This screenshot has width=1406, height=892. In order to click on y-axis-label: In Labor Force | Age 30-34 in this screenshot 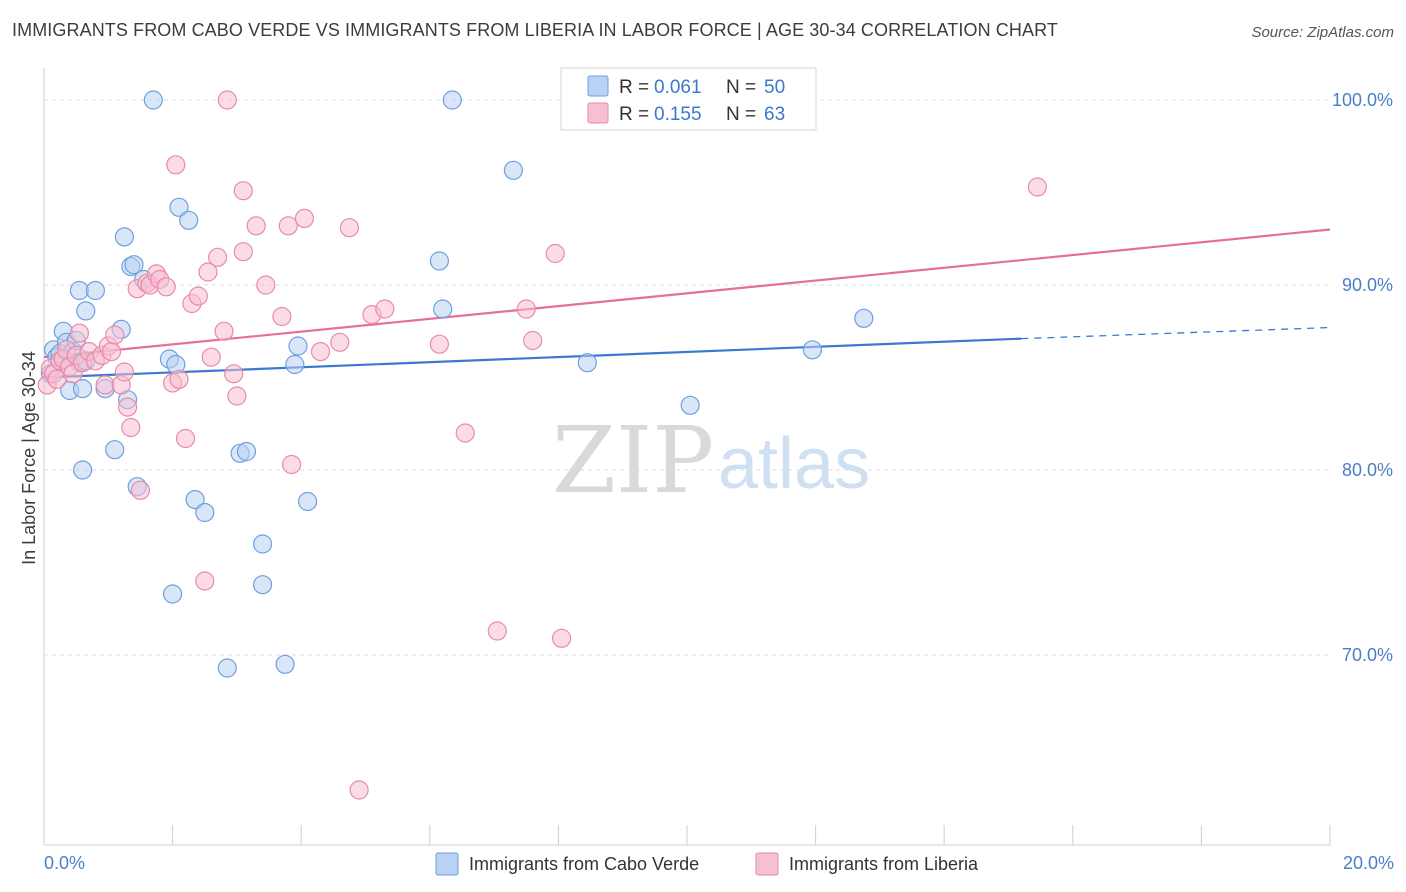, I will do `click(29, 458)`.